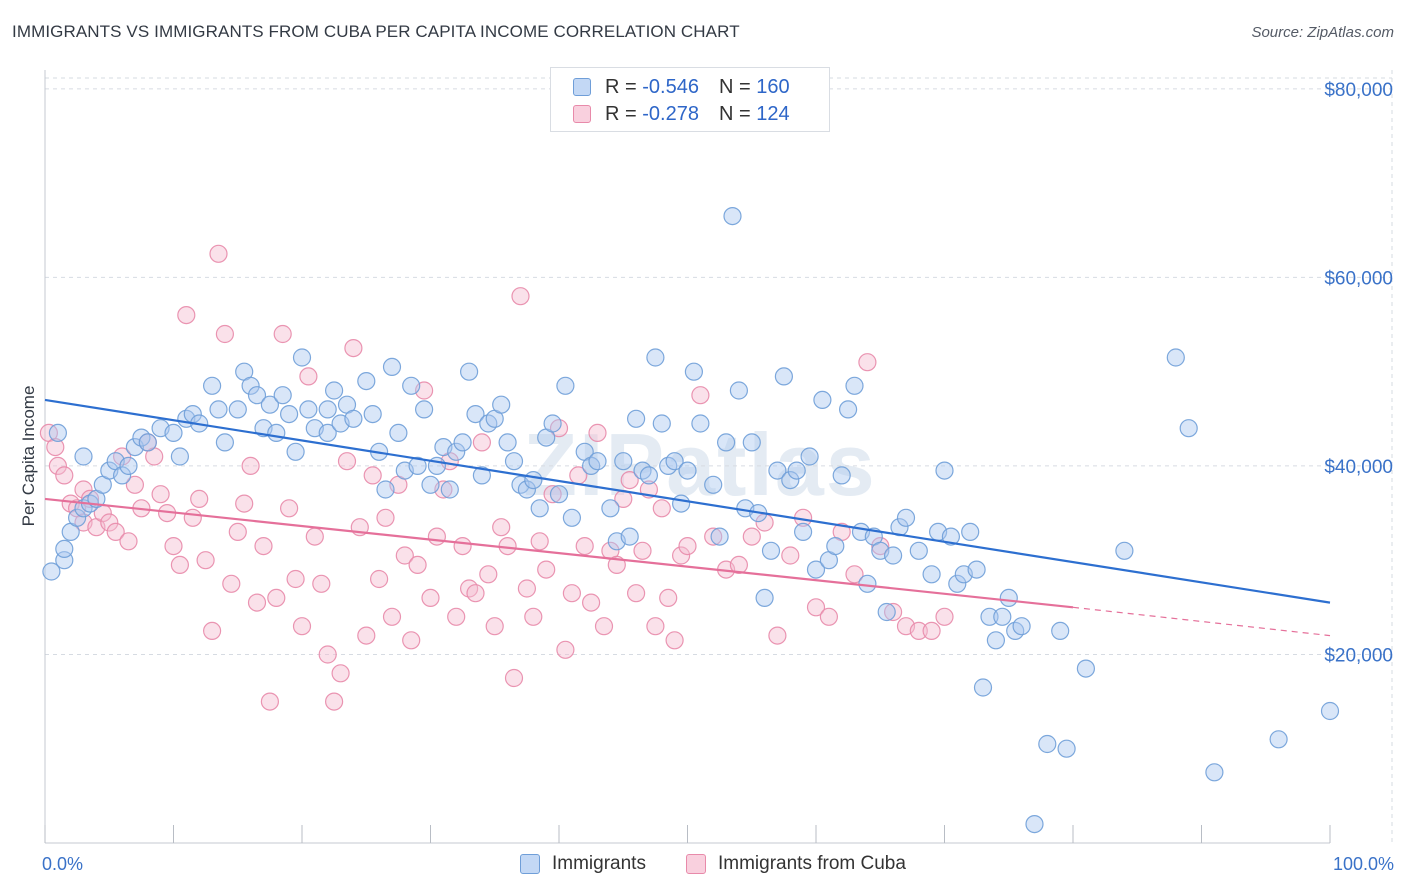  What do you see at coordinates (582, 114) in the screenshot?
I see `legend-swatch-pink` at bounding box center [582, 114].